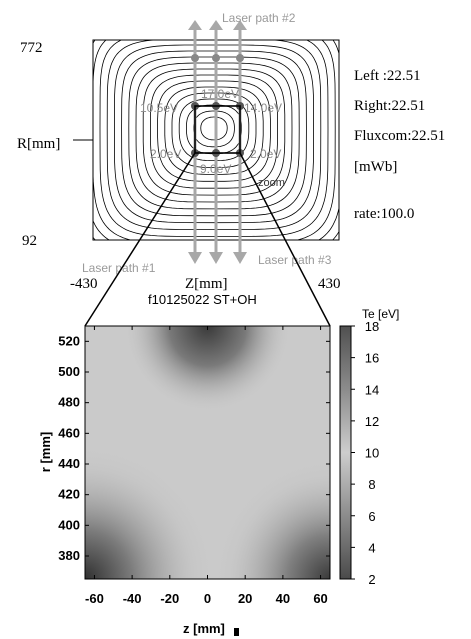 This screenshot has width=471, height=639. I want to click on label-low-left: 2.0eV, so click(165, 154).